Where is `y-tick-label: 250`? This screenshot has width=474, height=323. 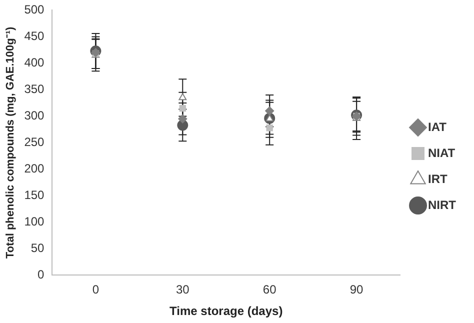
y-tick-label: 250 is located at coordinates (34, 142).